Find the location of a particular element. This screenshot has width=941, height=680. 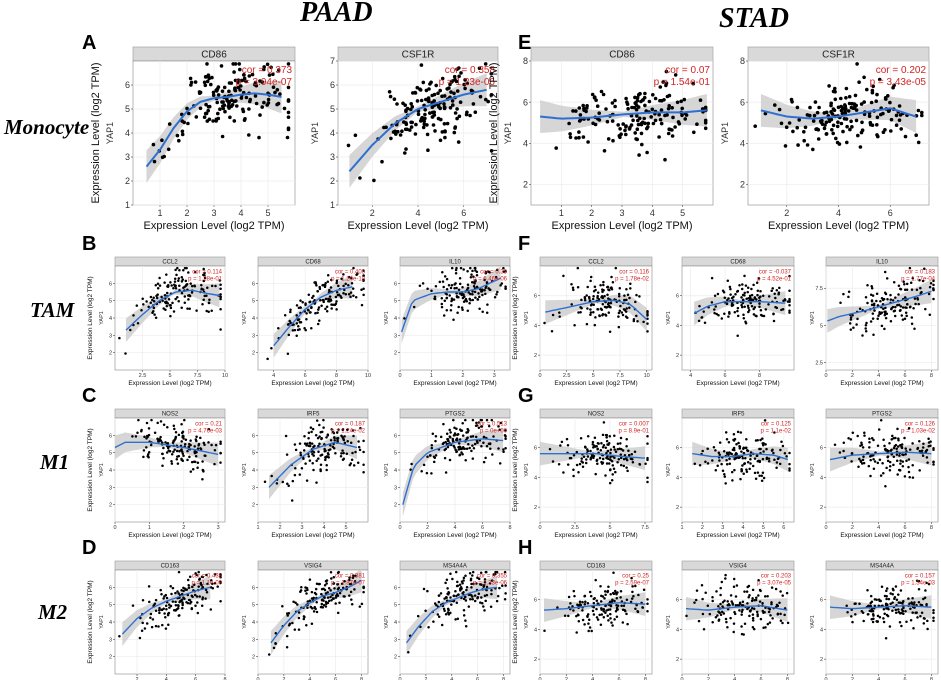

y-var-label-c-ptgs2: YAP1 is located at coordinates (387, 470).